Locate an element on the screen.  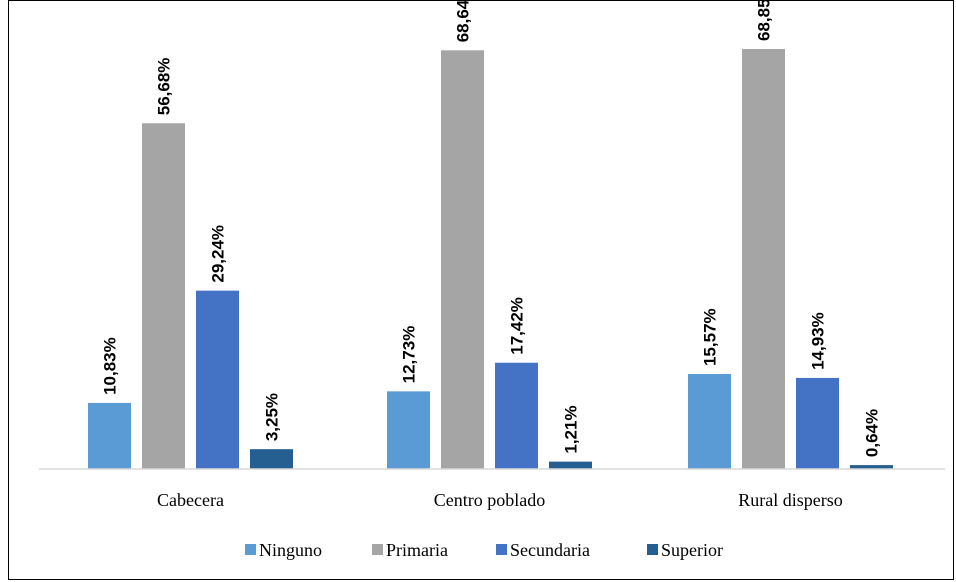
data-label-primaria-3: 68,85% is located at coordinates (764, 21).